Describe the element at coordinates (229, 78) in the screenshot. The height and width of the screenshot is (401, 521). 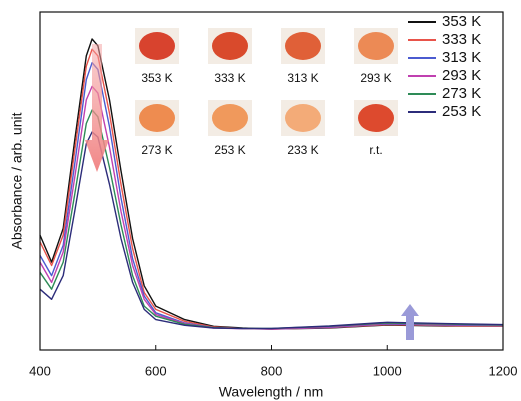
I see `inset-label: 333 K` at that location.